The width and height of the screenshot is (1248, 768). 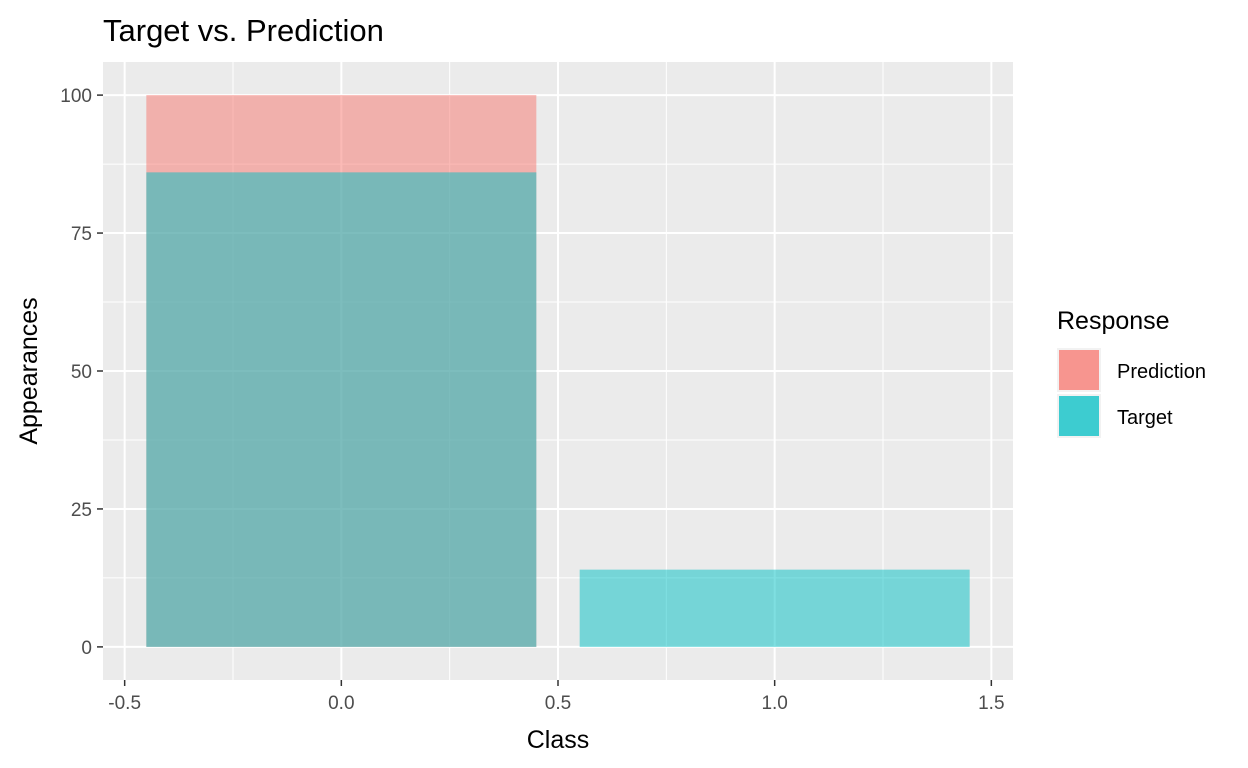 I want to click on y-tick-label: 75, so click(x=81, y=234).